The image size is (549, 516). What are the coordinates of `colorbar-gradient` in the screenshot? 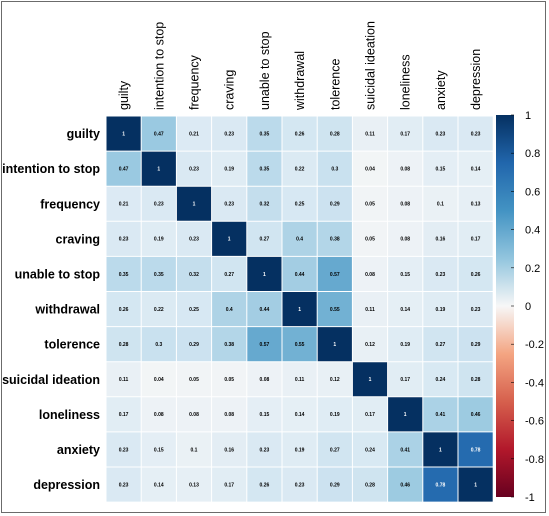 It's located at (505, 306).